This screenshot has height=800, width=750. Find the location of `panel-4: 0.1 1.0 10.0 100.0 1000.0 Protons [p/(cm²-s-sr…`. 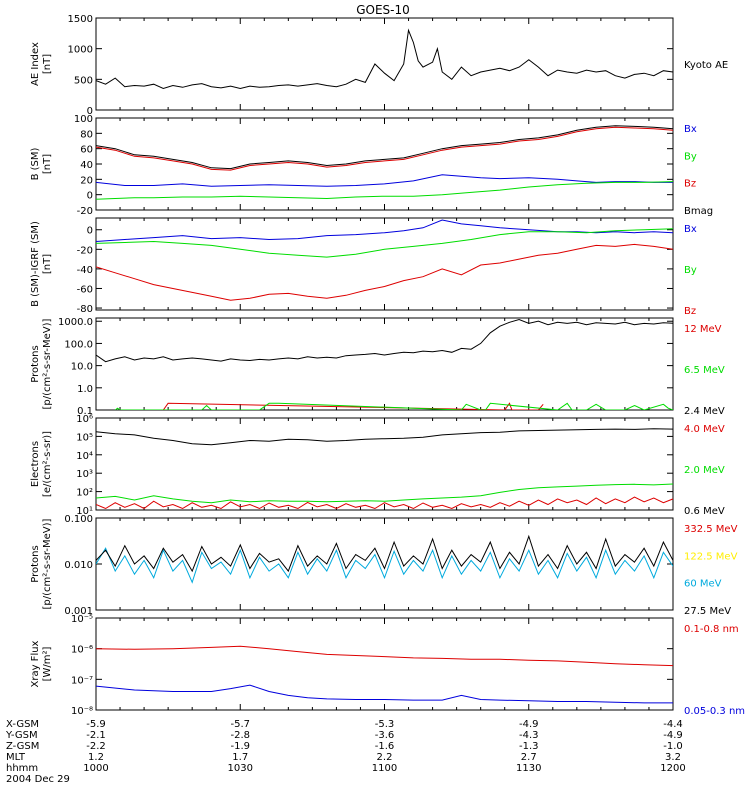

panel-4: 0.1 1.0 10.0 100.0 1000.0 Protons [p/(cm²-s-sr… is located at coordinates (377, 367).